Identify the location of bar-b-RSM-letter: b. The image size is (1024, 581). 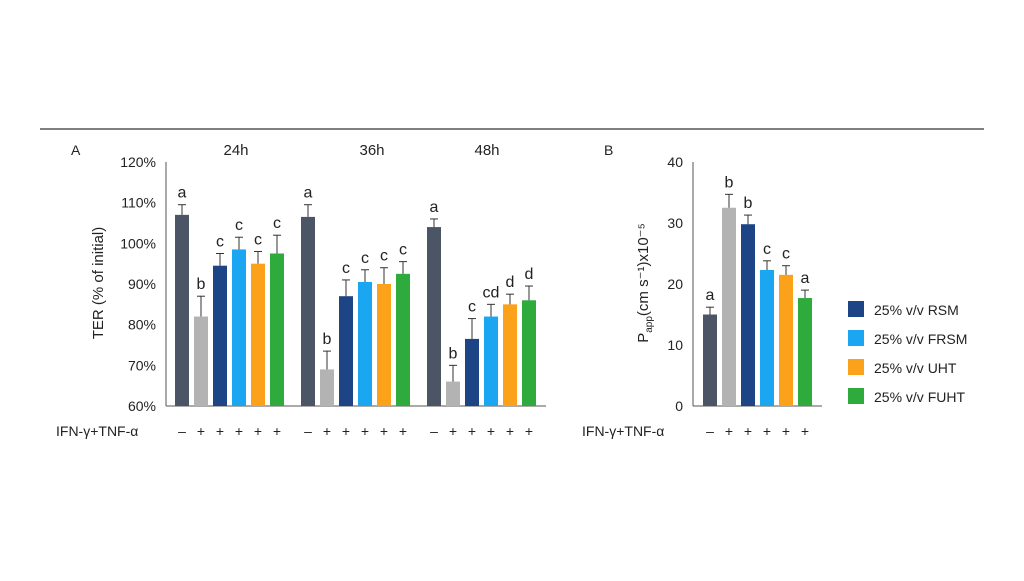
(748, 203).